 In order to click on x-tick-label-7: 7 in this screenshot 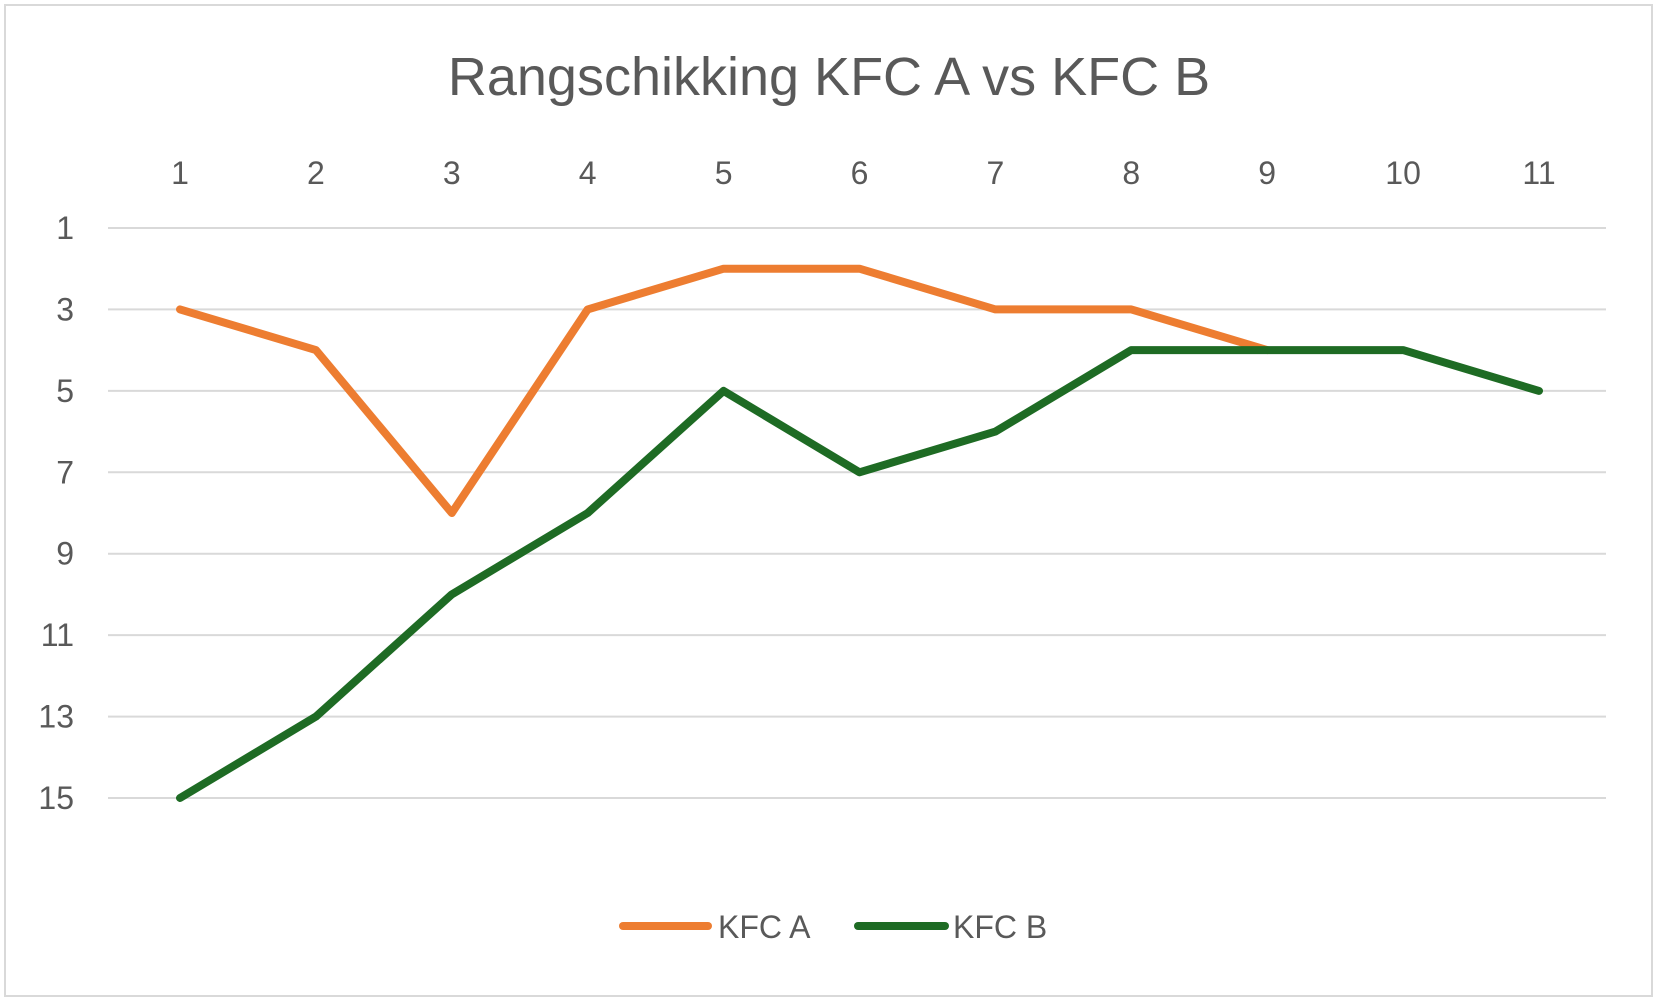, I will do `click(996, 173)`.